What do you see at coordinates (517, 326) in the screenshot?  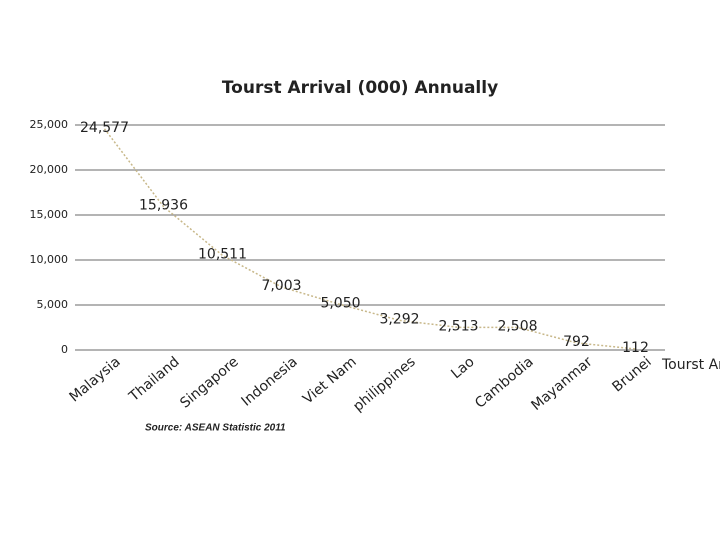 I see `data-label: 2,508` at bounding box center [517, 326].